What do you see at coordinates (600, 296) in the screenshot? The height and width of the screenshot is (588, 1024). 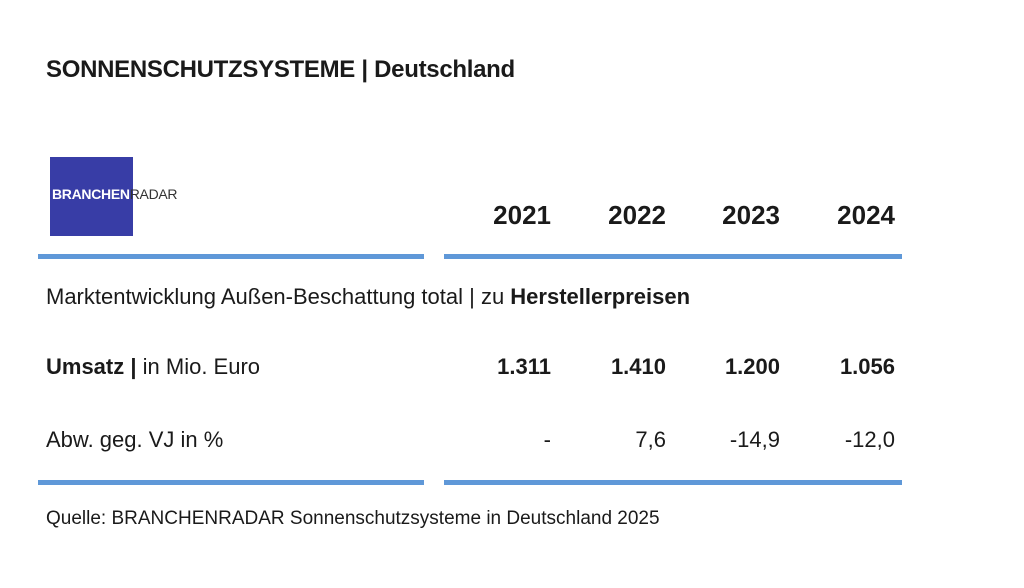 I see `section-bold: Herstellerpreisen` at bounding box center [600, 296].